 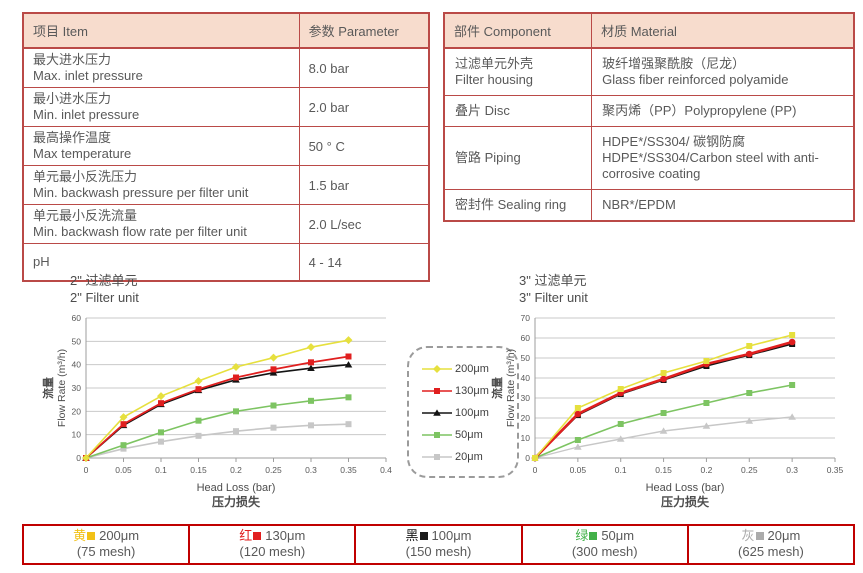 I want to click on table-row: 最大进水压力 Max. inlet pressure 8.0 bar, so click(x=226, y=67).